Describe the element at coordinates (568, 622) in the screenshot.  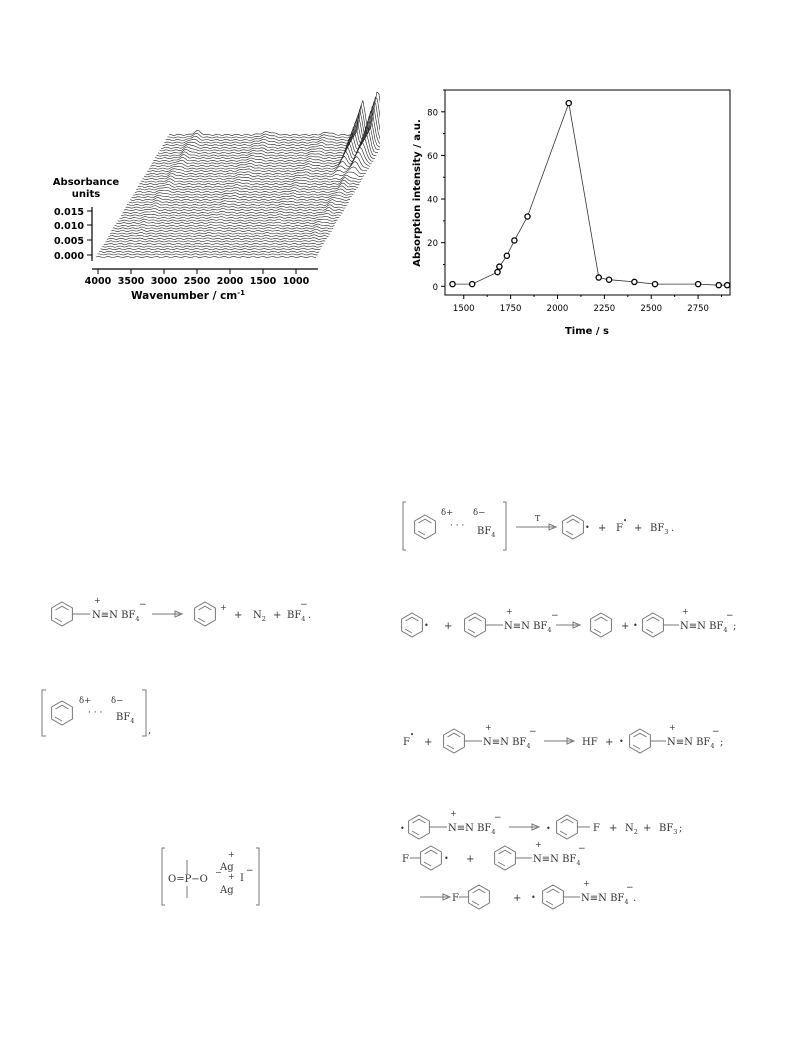
I see `scheme-hydrogen-abstraction-phenyl: • + + N≡N BF4 − + • + N≡N BF4 − ;` at that location.